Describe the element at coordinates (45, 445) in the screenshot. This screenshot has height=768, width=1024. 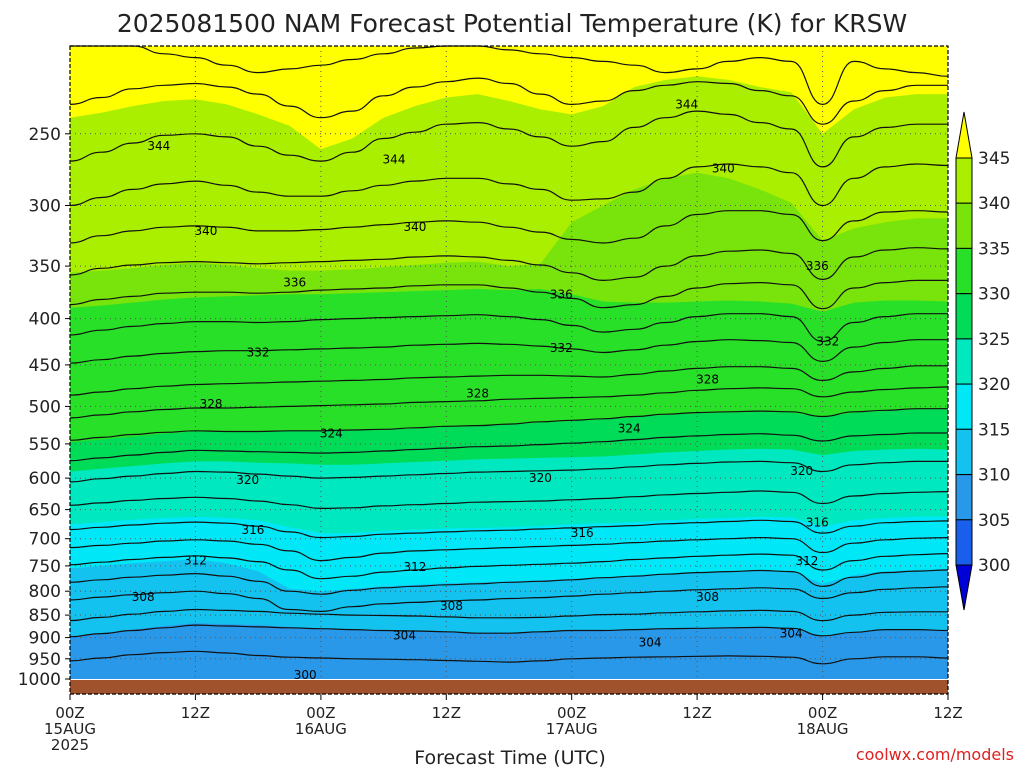
I see `y-tick-label-550: 550` at that location.